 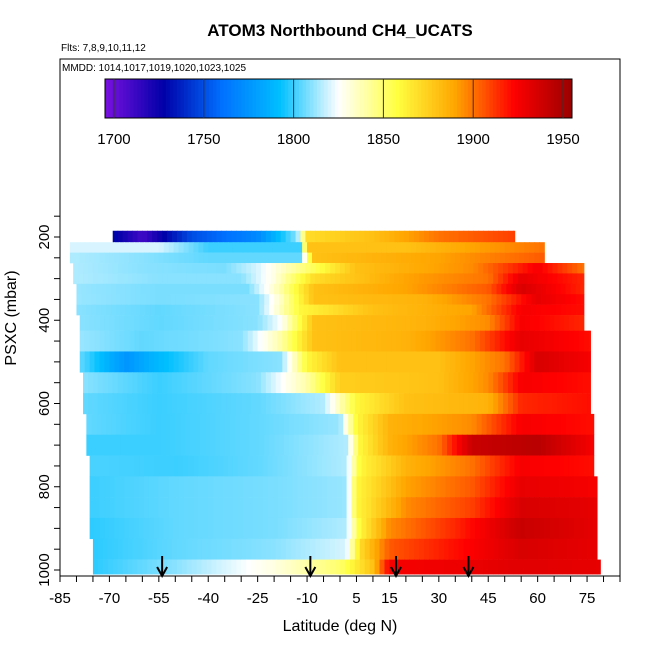 I want to click on y-tick-label: 200, so click(x=44, y=236).